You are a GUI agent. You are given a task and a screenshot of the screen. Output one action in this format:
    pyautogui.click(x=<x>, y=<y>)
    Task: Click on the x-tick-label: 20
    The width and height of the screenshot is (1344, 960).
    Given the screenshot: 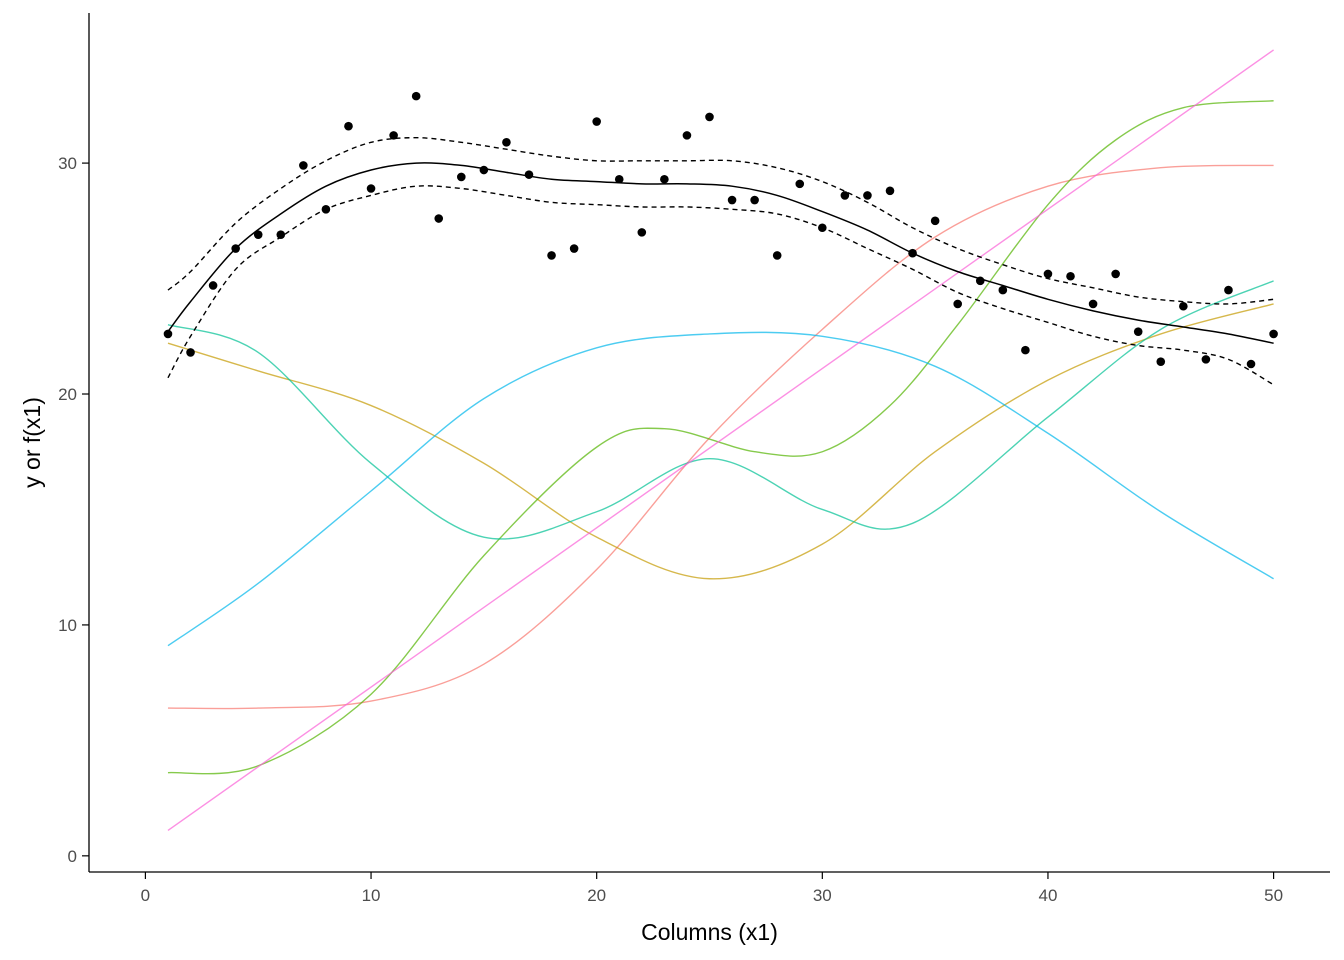 What is the action you would take?
    pyautogui.click(x=596, y=895)
    